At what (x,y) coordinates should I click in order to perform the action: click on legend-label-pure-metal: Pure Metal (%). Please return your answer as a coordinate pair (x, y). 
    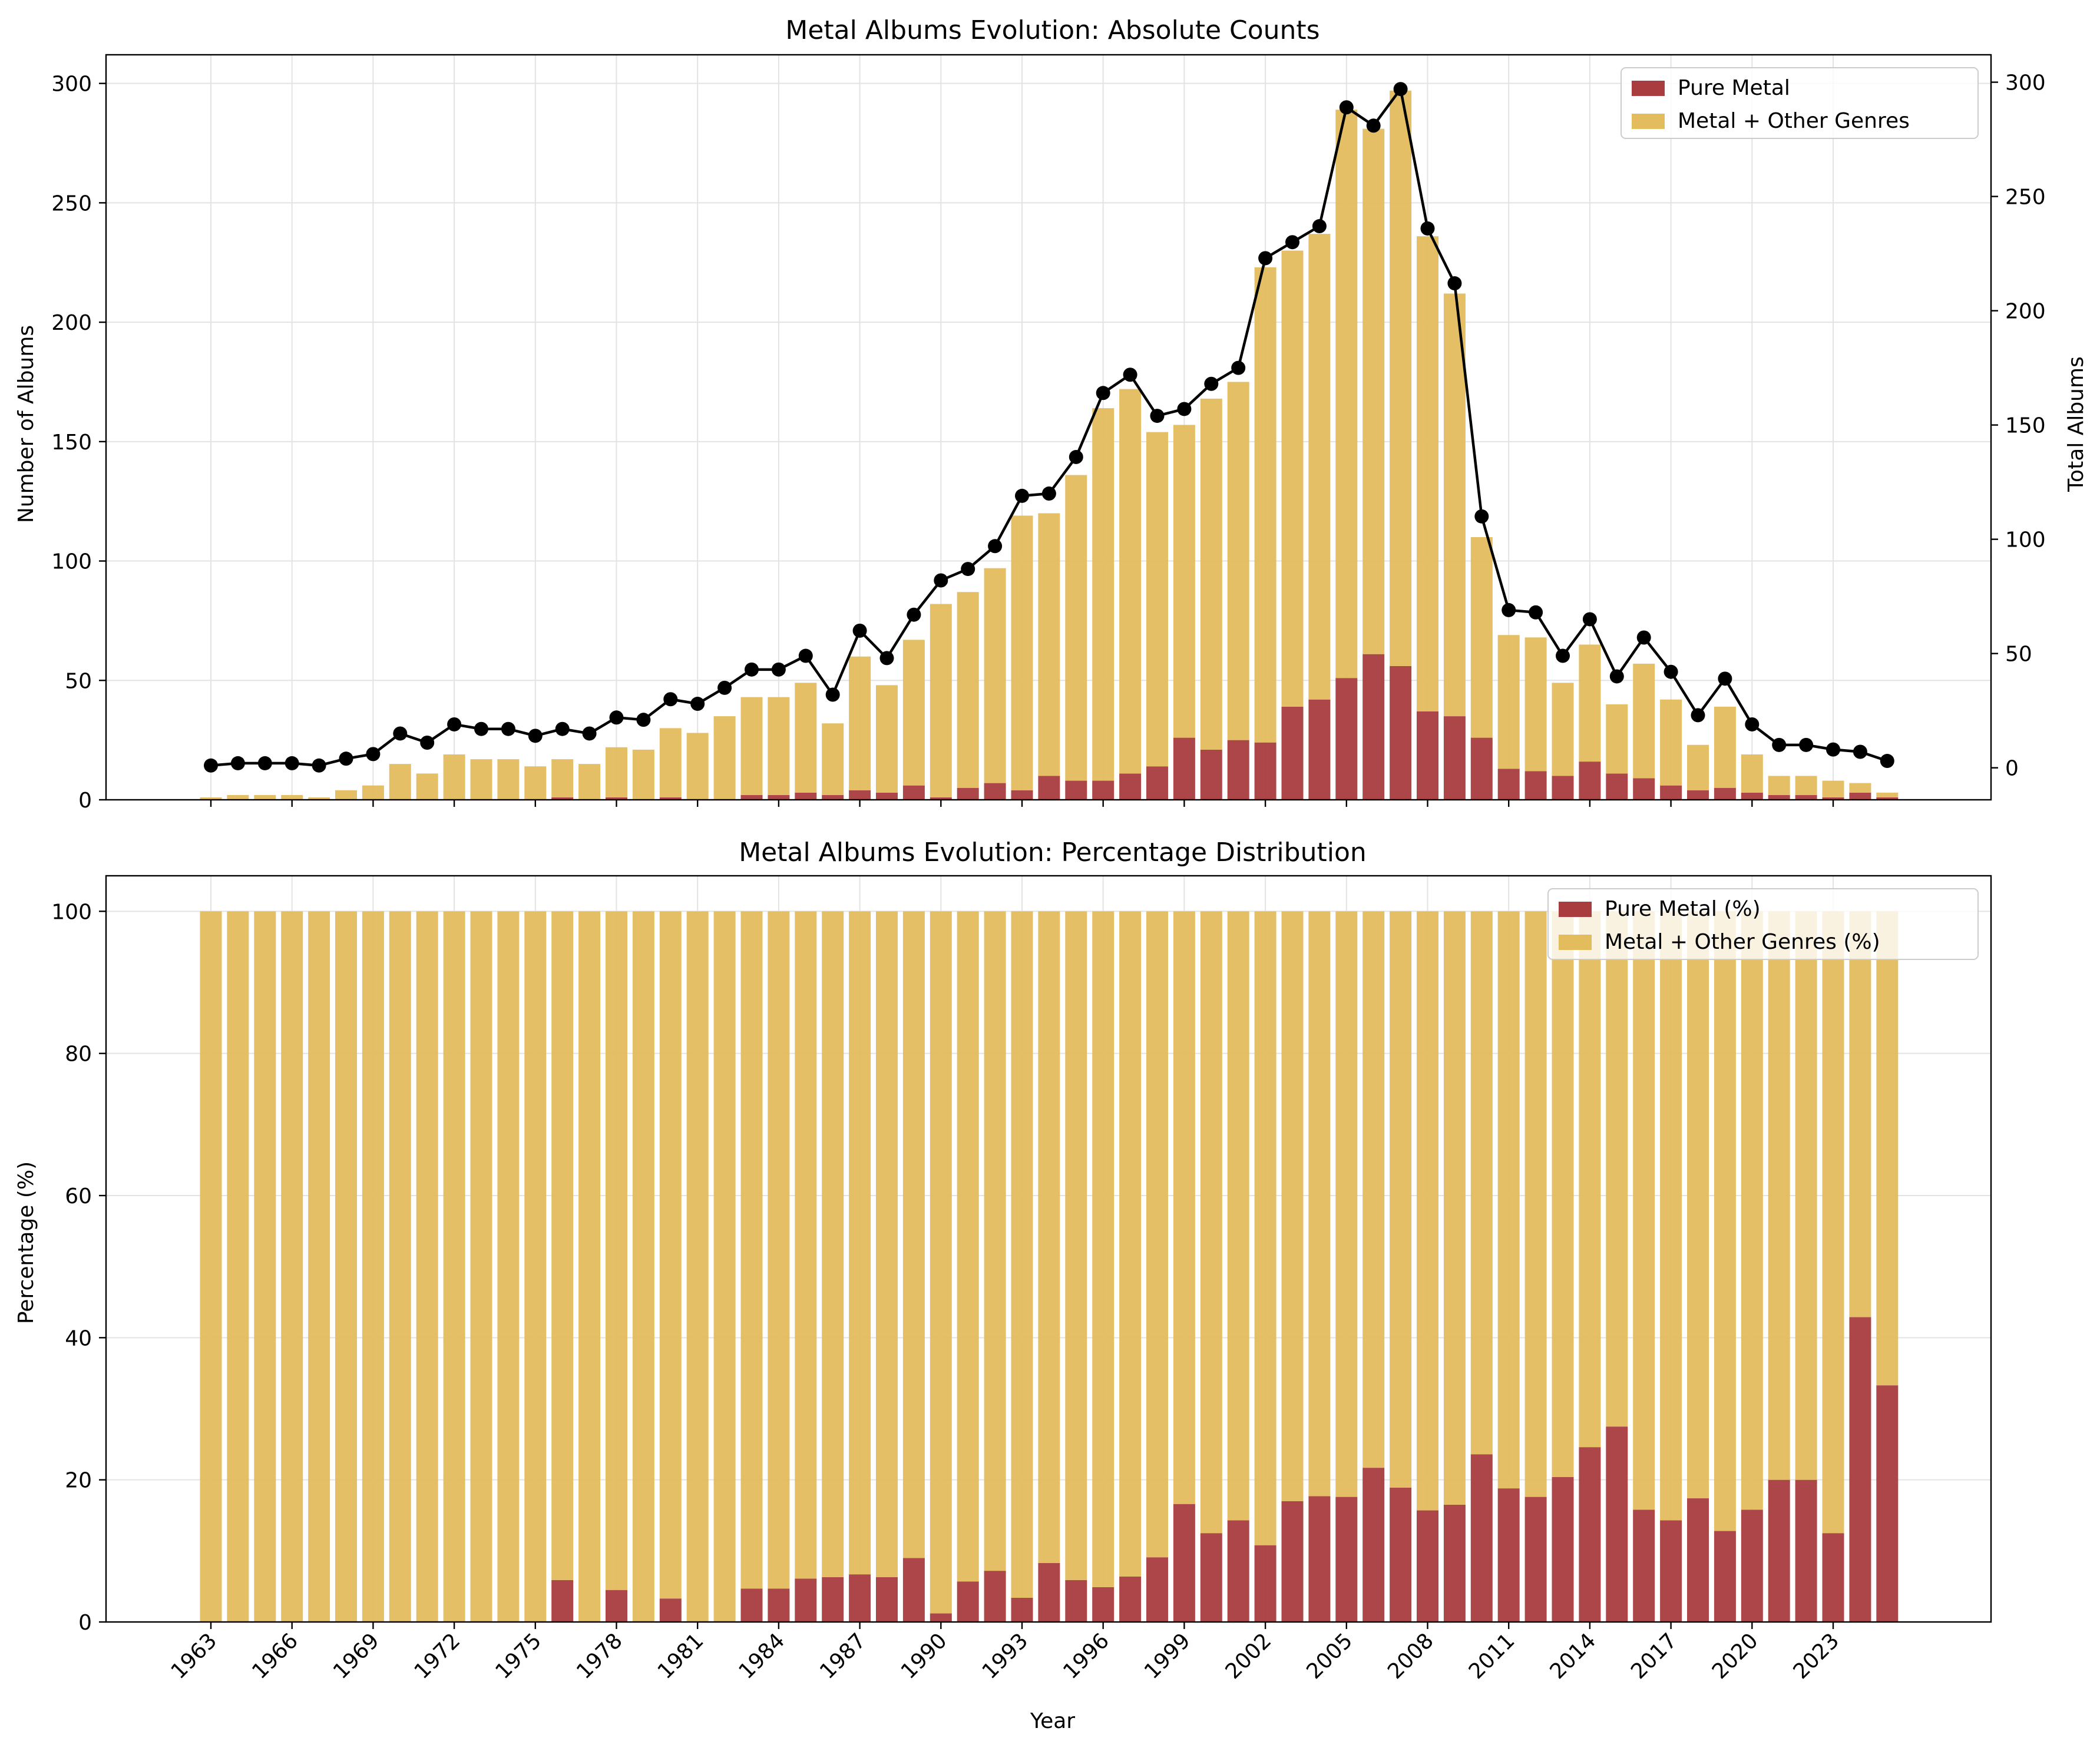
    Looking at the image, I should click on (1683, 909).